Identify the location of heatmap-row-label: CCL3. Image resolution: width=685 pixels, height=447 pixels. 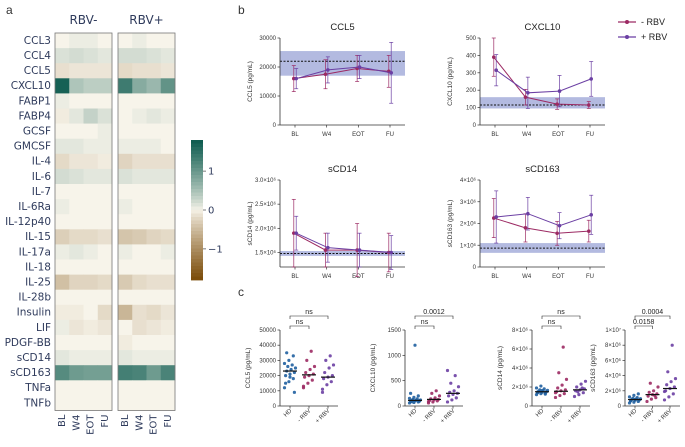
(37, 41).